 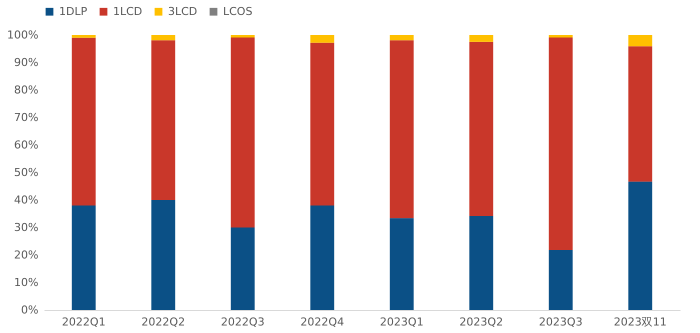 What do you see at coordinates (26, 90) in the screenshot?
I see `y-tick-label: 80%` at bounding box center [26, 90].